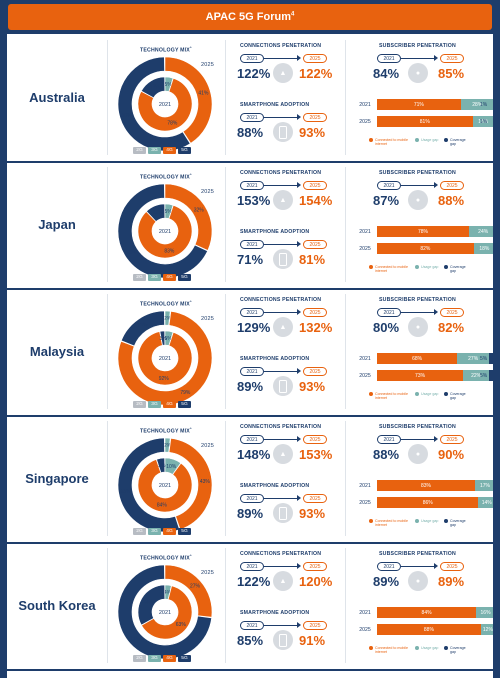 Image resolution: width=500 pixels, height=678 pixels. I want to click on smartphone-2025-value: 81%, so click(312, 259).